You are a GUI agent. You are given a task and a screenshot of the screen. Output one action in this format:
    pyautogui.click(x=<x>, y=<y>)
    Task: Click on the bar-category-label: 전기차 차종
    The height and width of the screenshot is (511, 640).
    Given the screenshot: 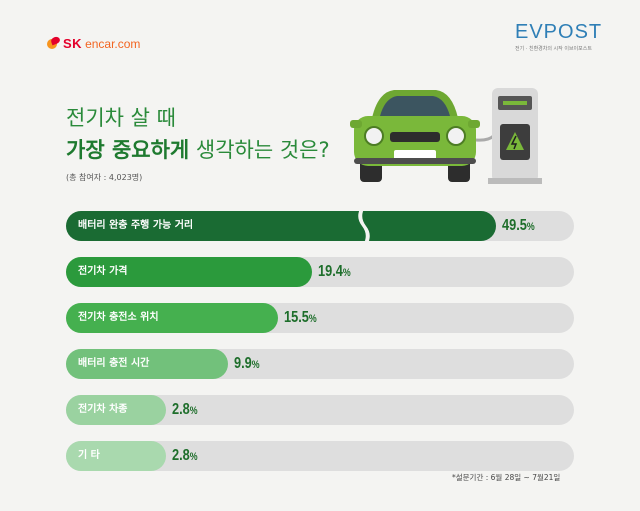 What is the action you would take?
    pyautogui.click(x=103, y=409)
    